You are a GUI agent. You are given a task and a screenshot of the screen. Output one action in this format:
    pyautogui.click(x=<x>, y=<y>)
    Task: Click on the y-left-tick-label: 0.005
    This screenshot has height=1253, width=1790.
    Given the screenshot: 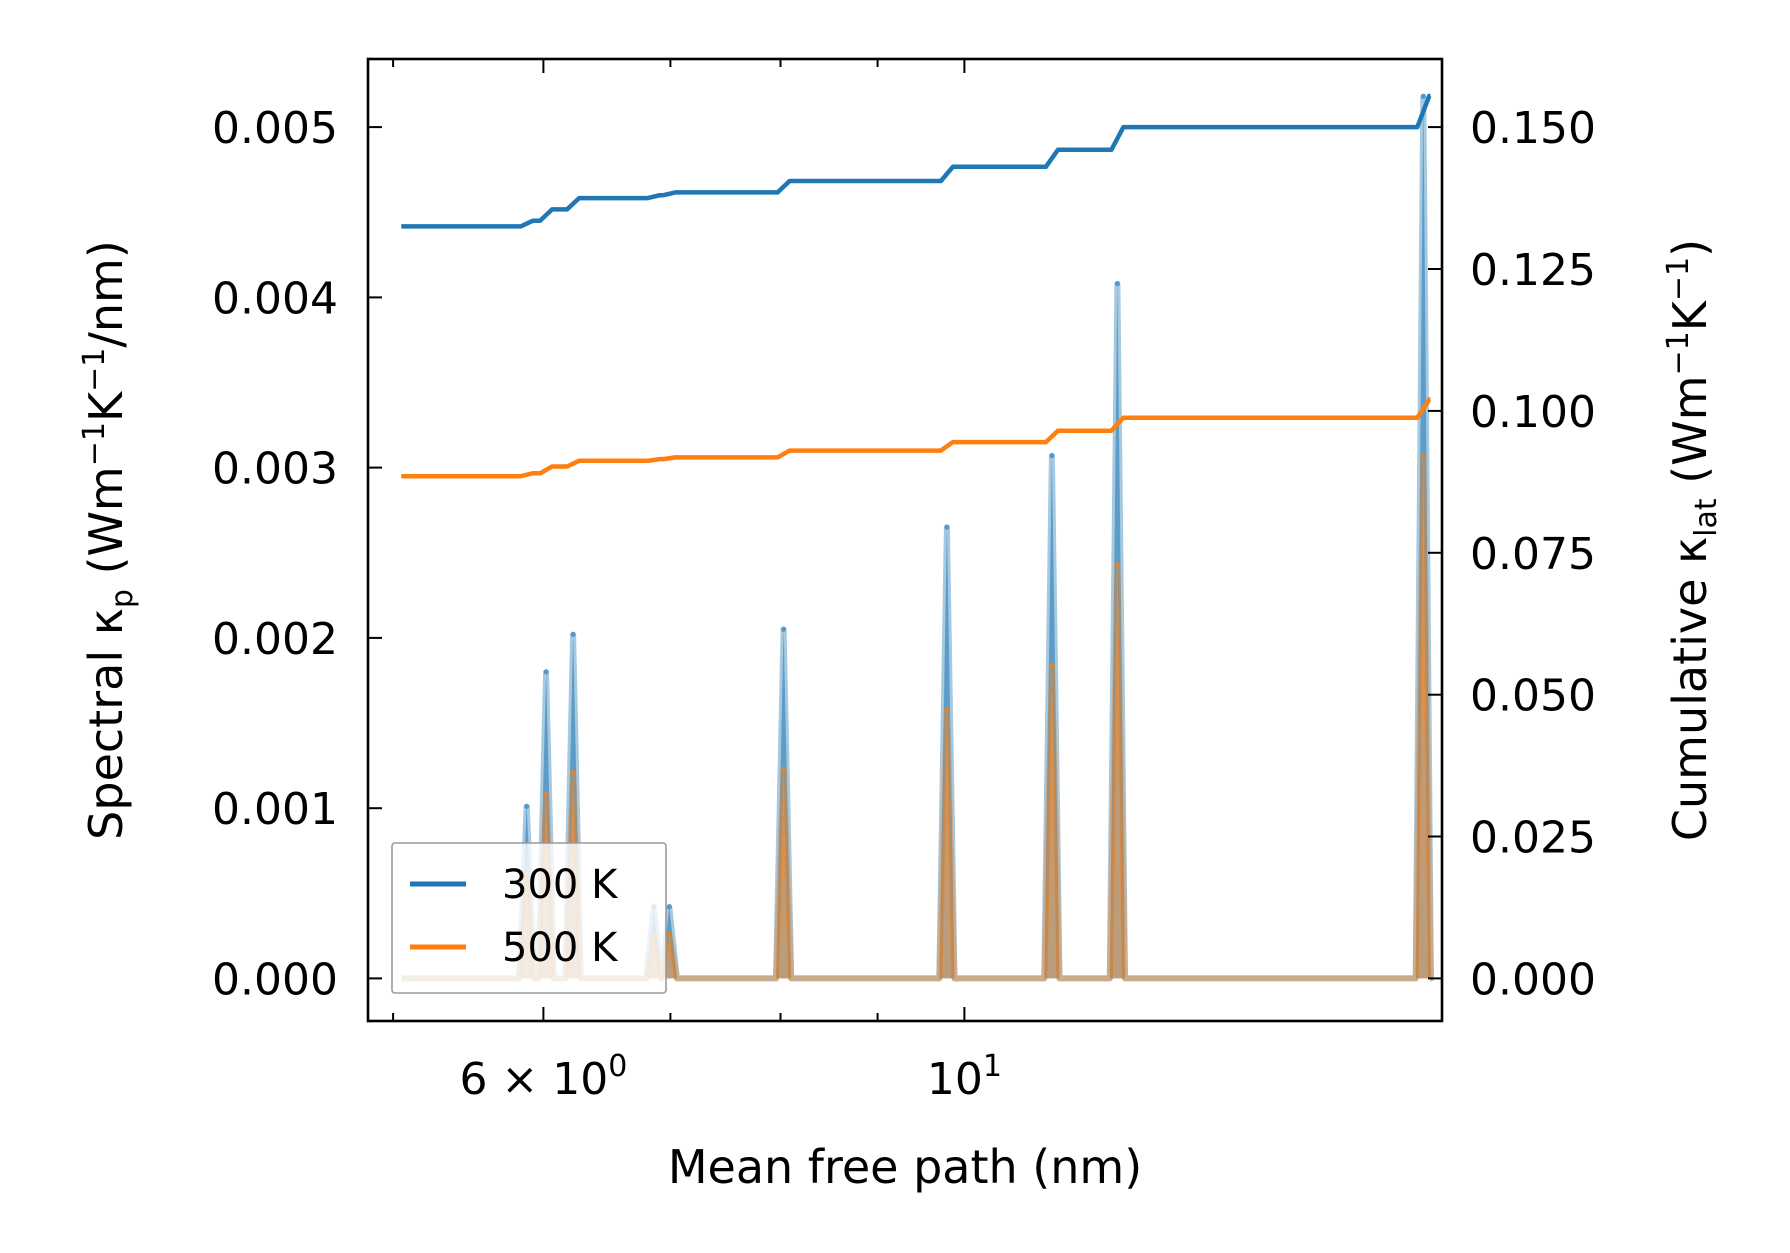 What is the action you would take?
    pyautogui.click(x=275, y=128)
    